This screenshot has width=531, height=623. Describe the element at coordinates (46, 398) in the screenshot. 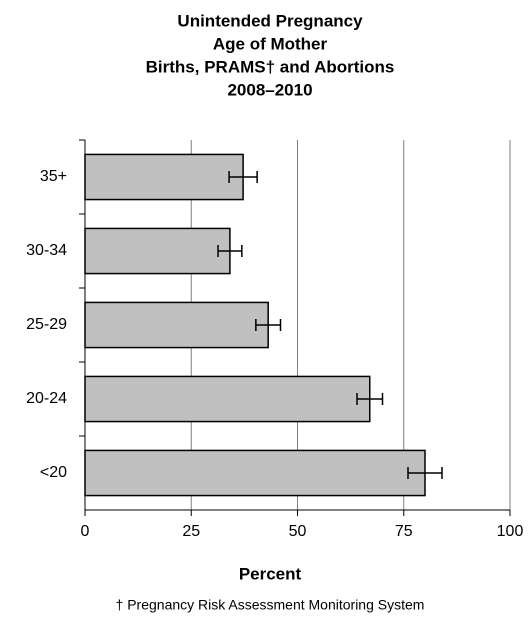

I see `y-tick-label: 20-24` at that location.